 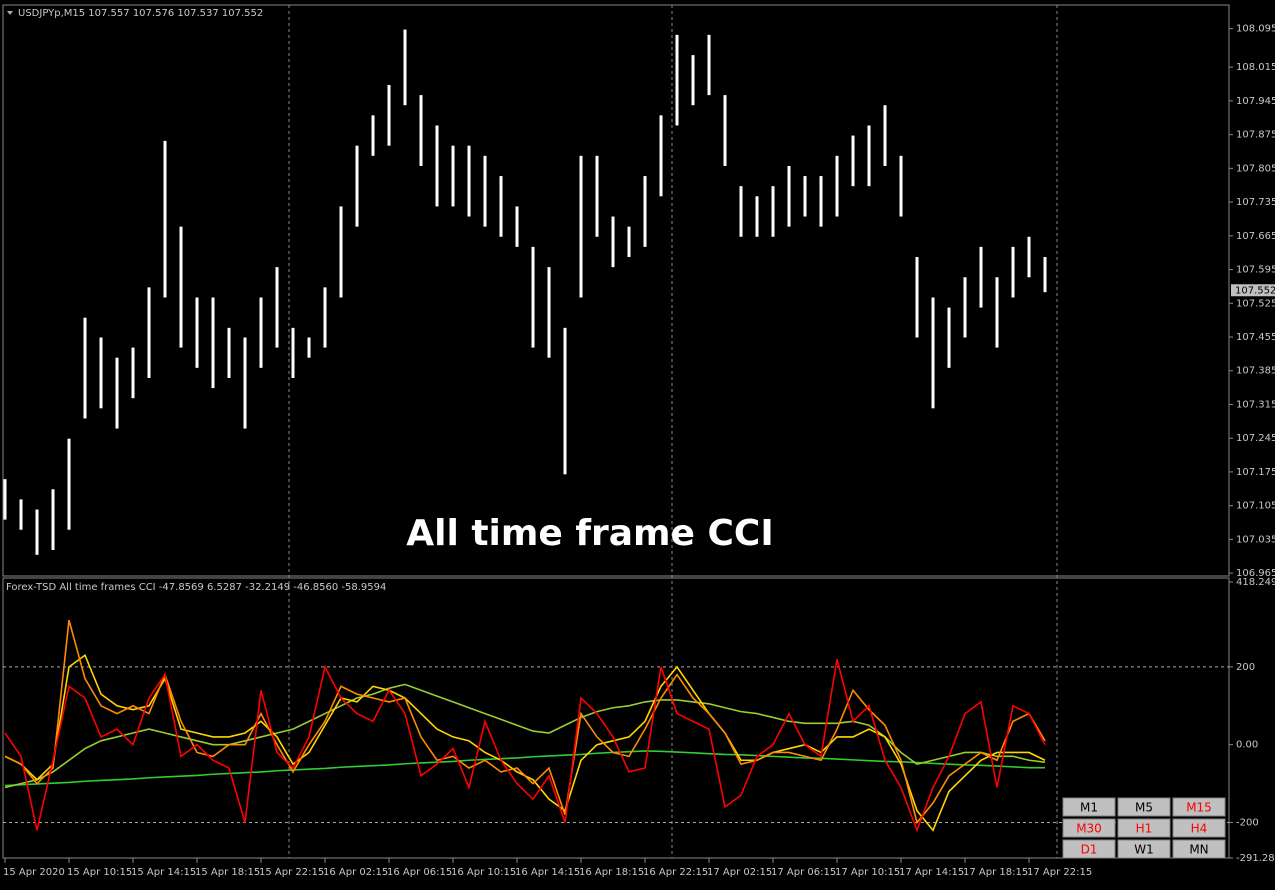 I want to click on timeframe-button: W1, so click(x=1144, y=849).